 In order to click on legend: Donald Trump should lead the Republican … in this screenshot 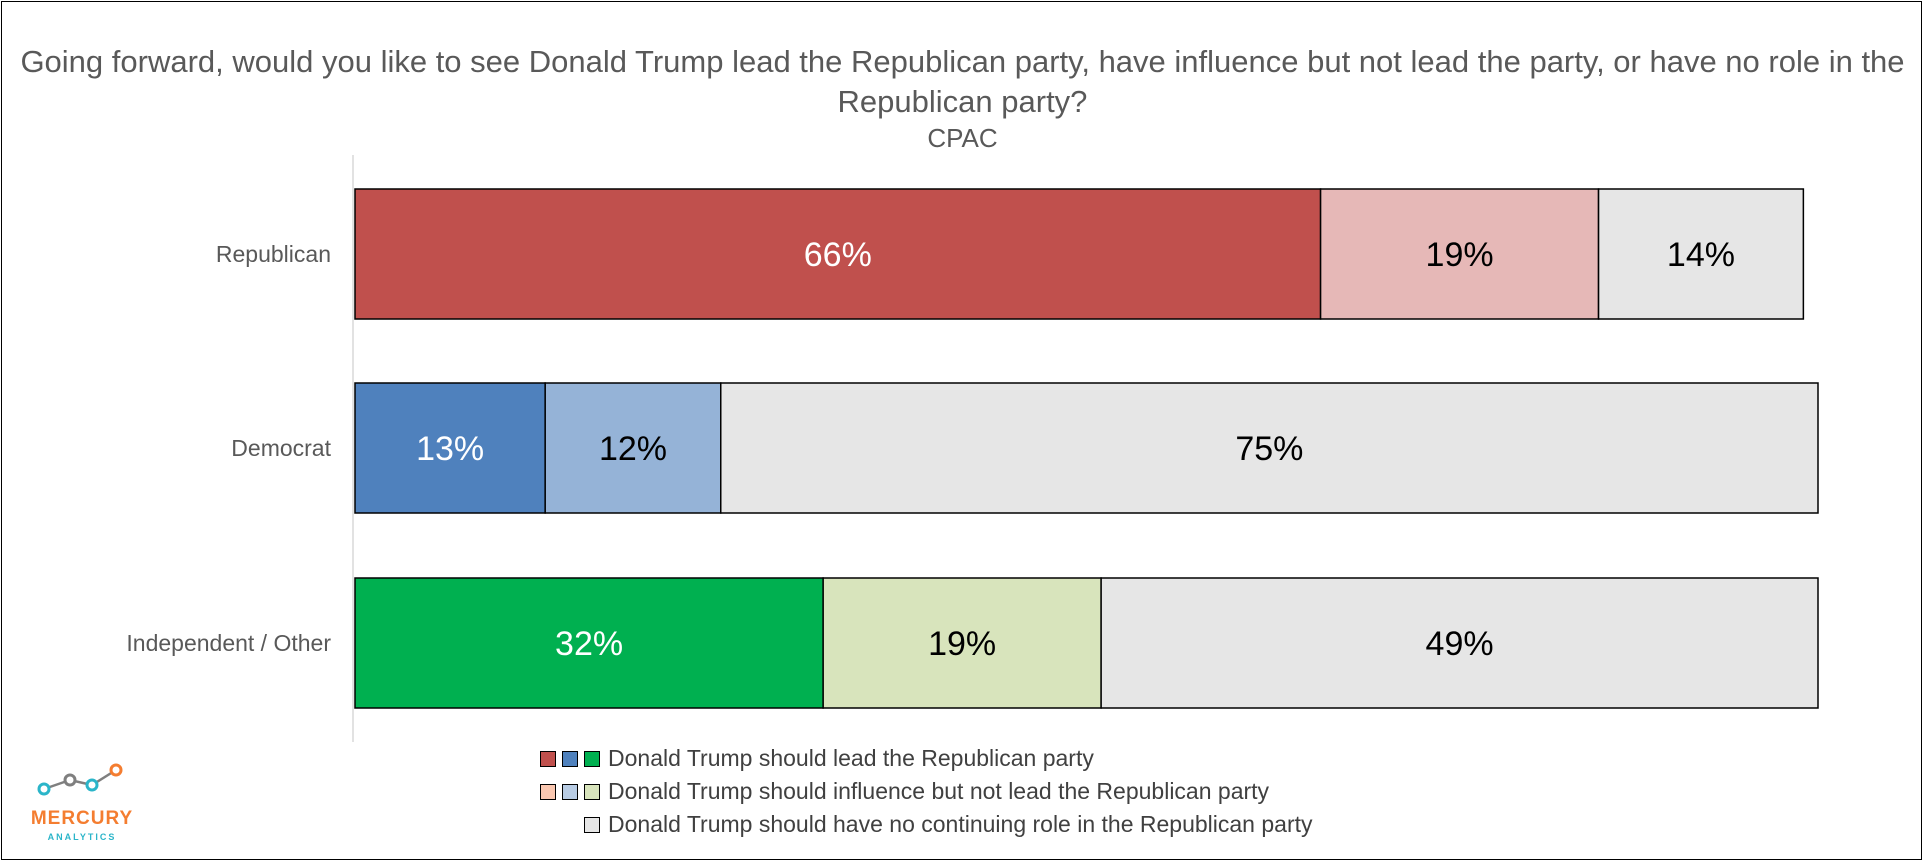, I will do `click(926, 791)`.